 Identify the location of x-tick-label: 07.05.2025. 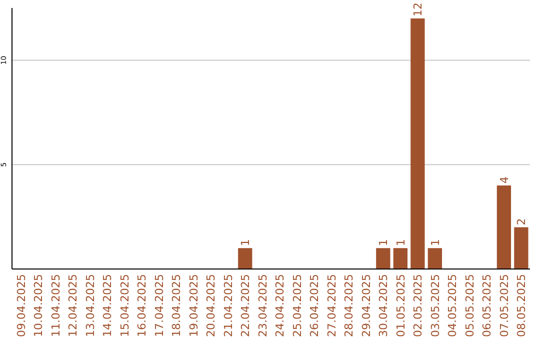
(504, 305).